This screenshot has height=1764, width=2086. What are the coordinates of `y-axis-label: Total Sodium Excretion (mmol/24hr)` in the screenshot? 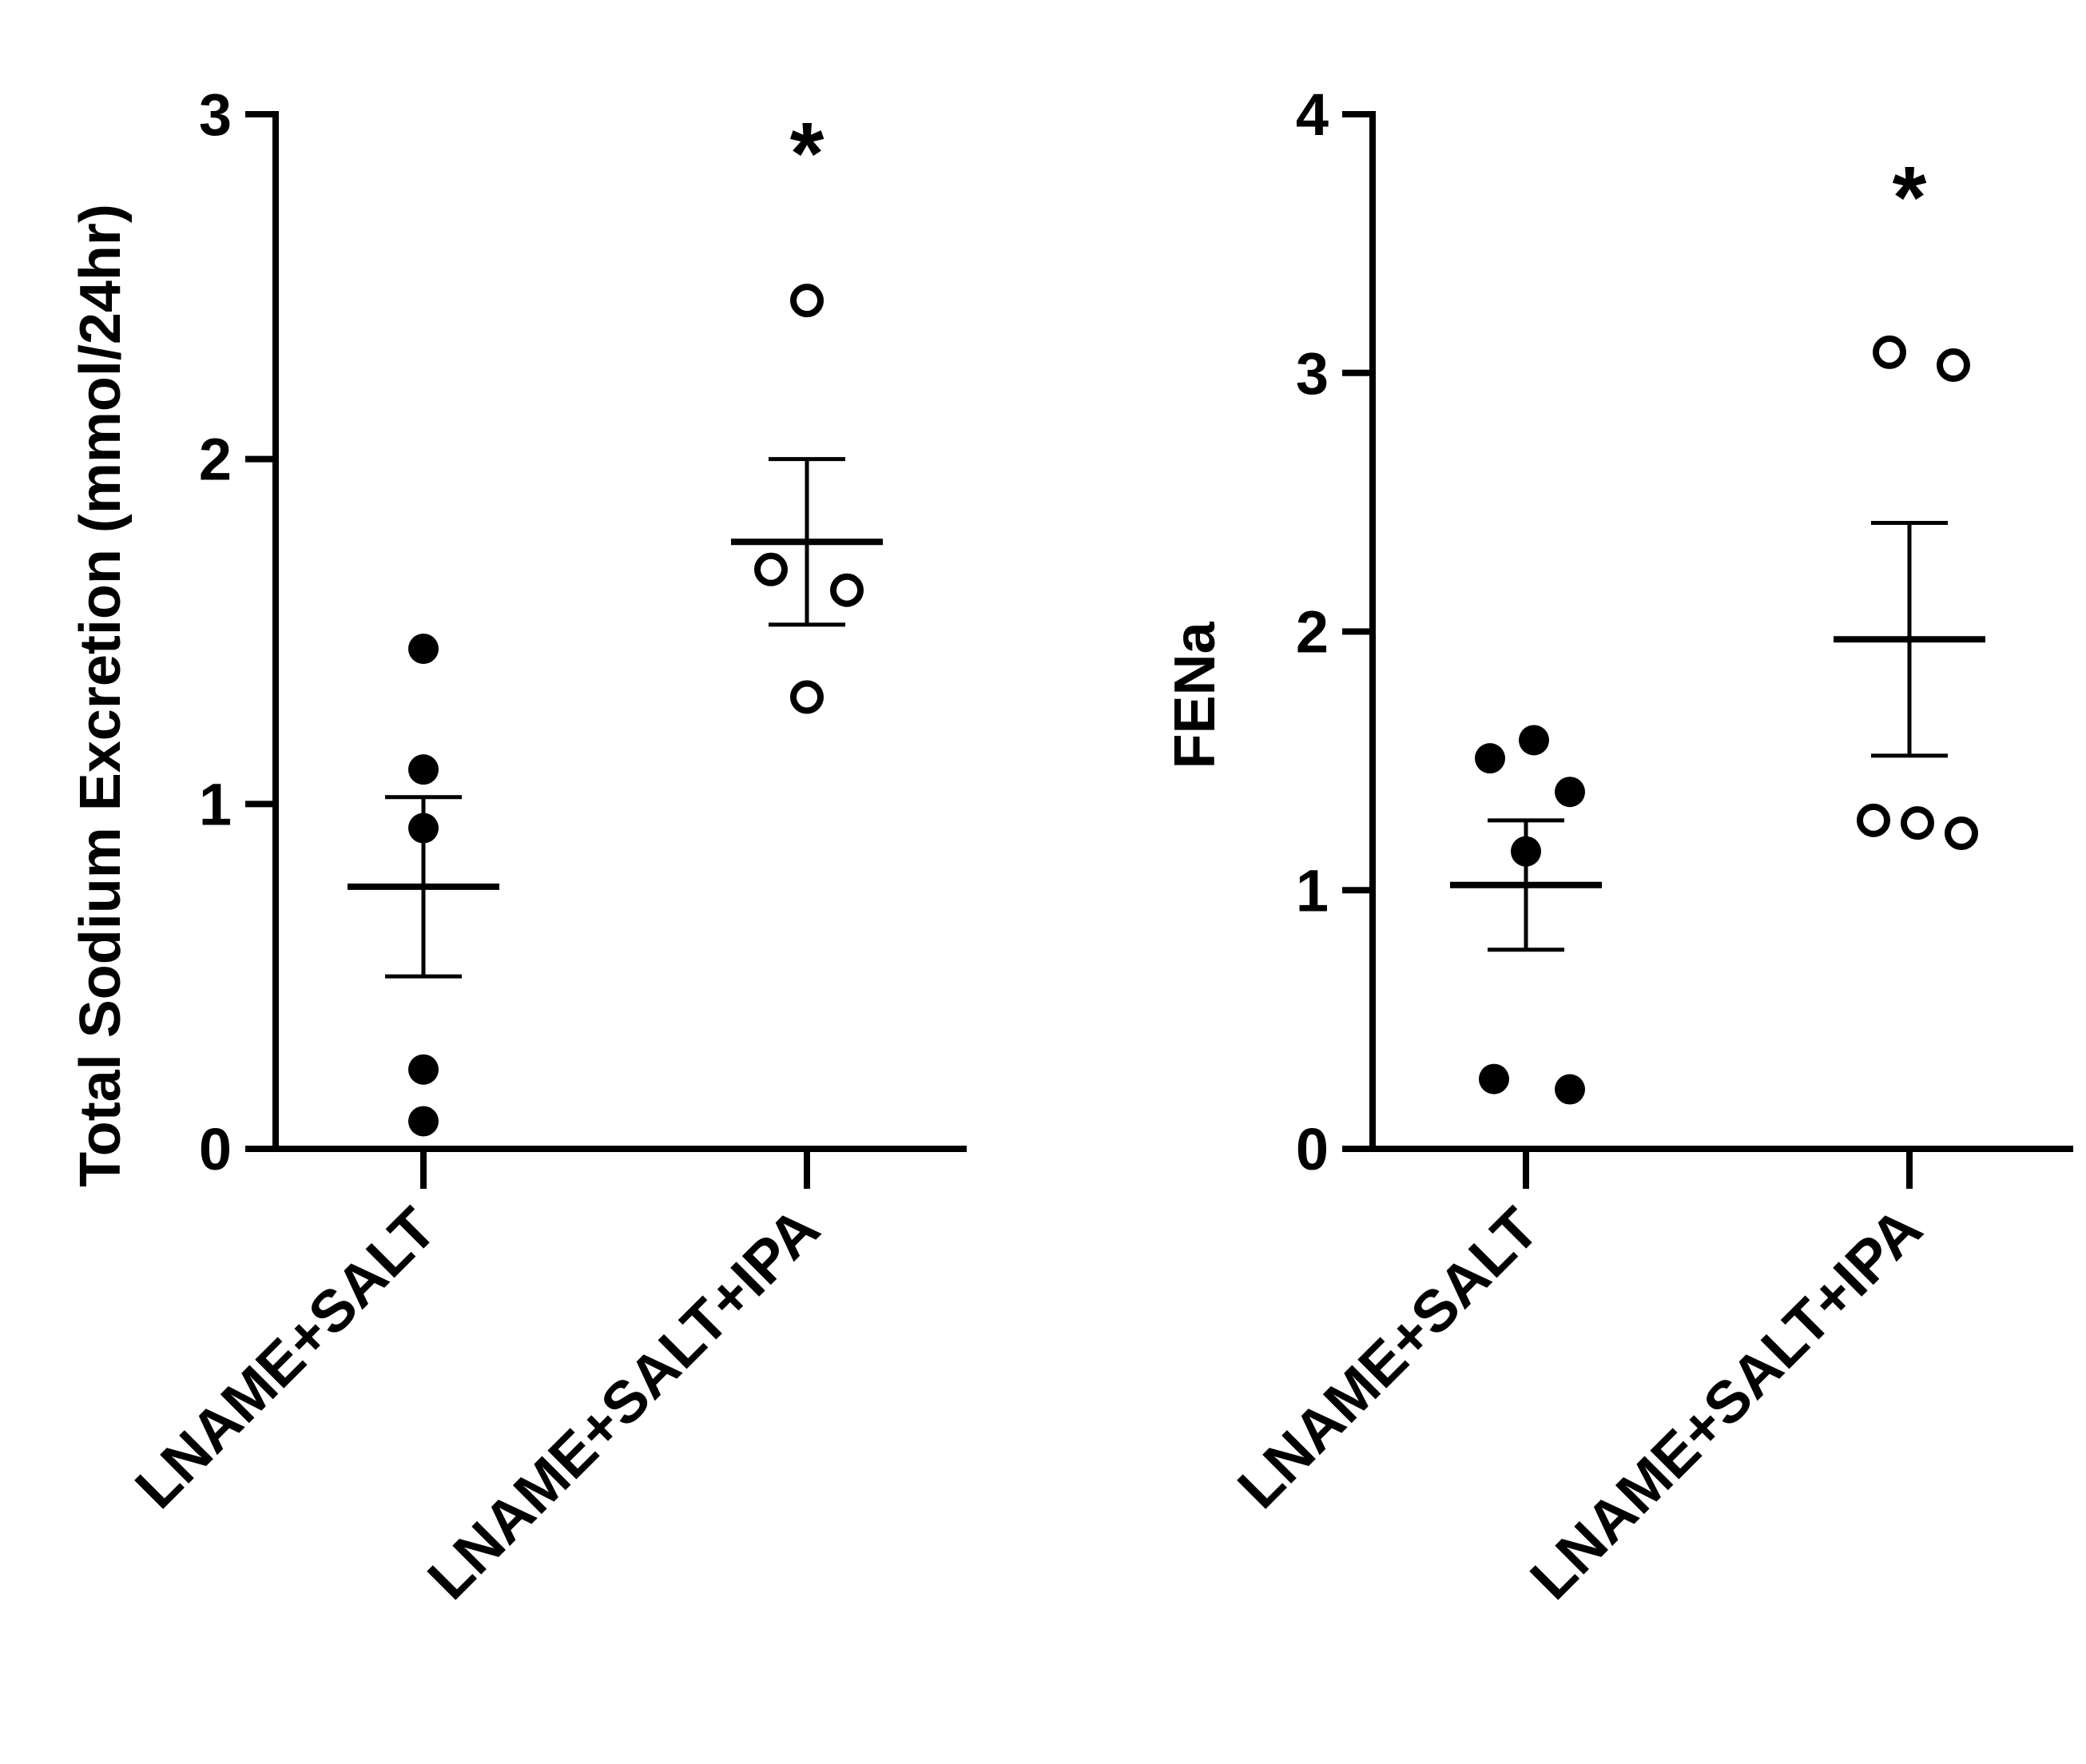 It's located at (101, 695).